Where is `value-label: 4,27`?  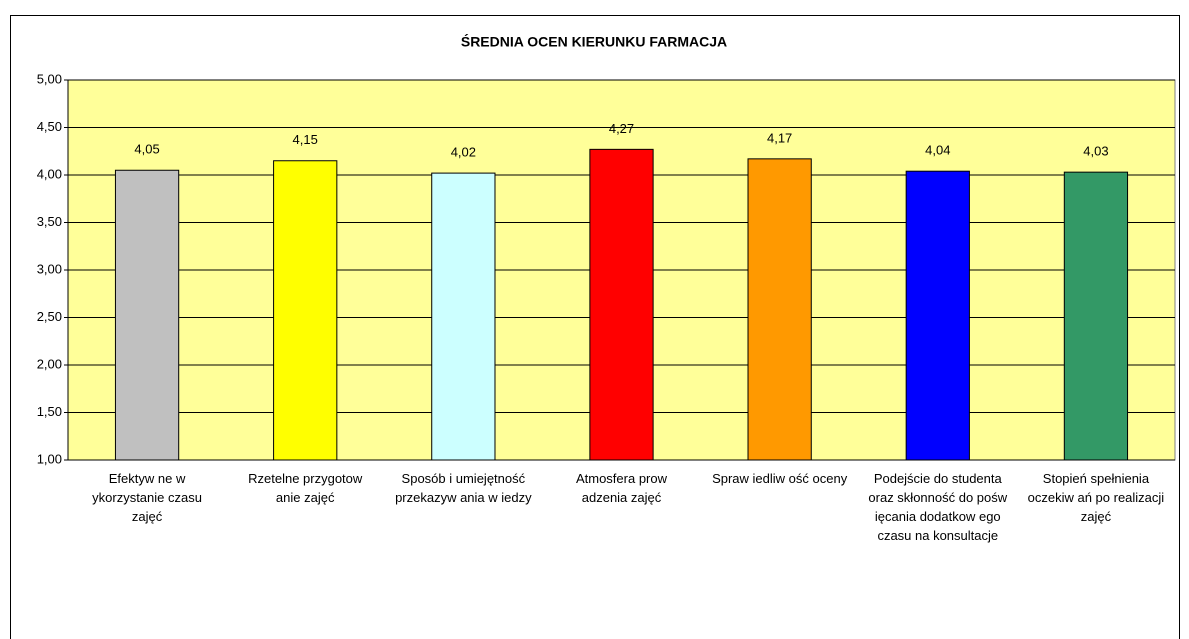 value-label: 4,27 is located at coordinates (621, 128).